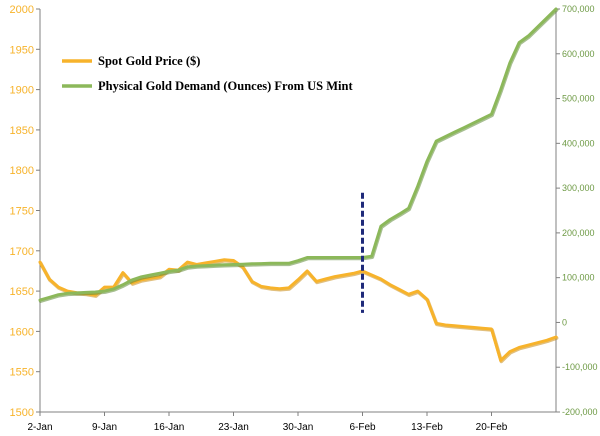 This screenshot has width=600, height=436. Describe the element at coordinates (578, 188) in the screenshot. I see `right-tick-label: 300,000` at that location.